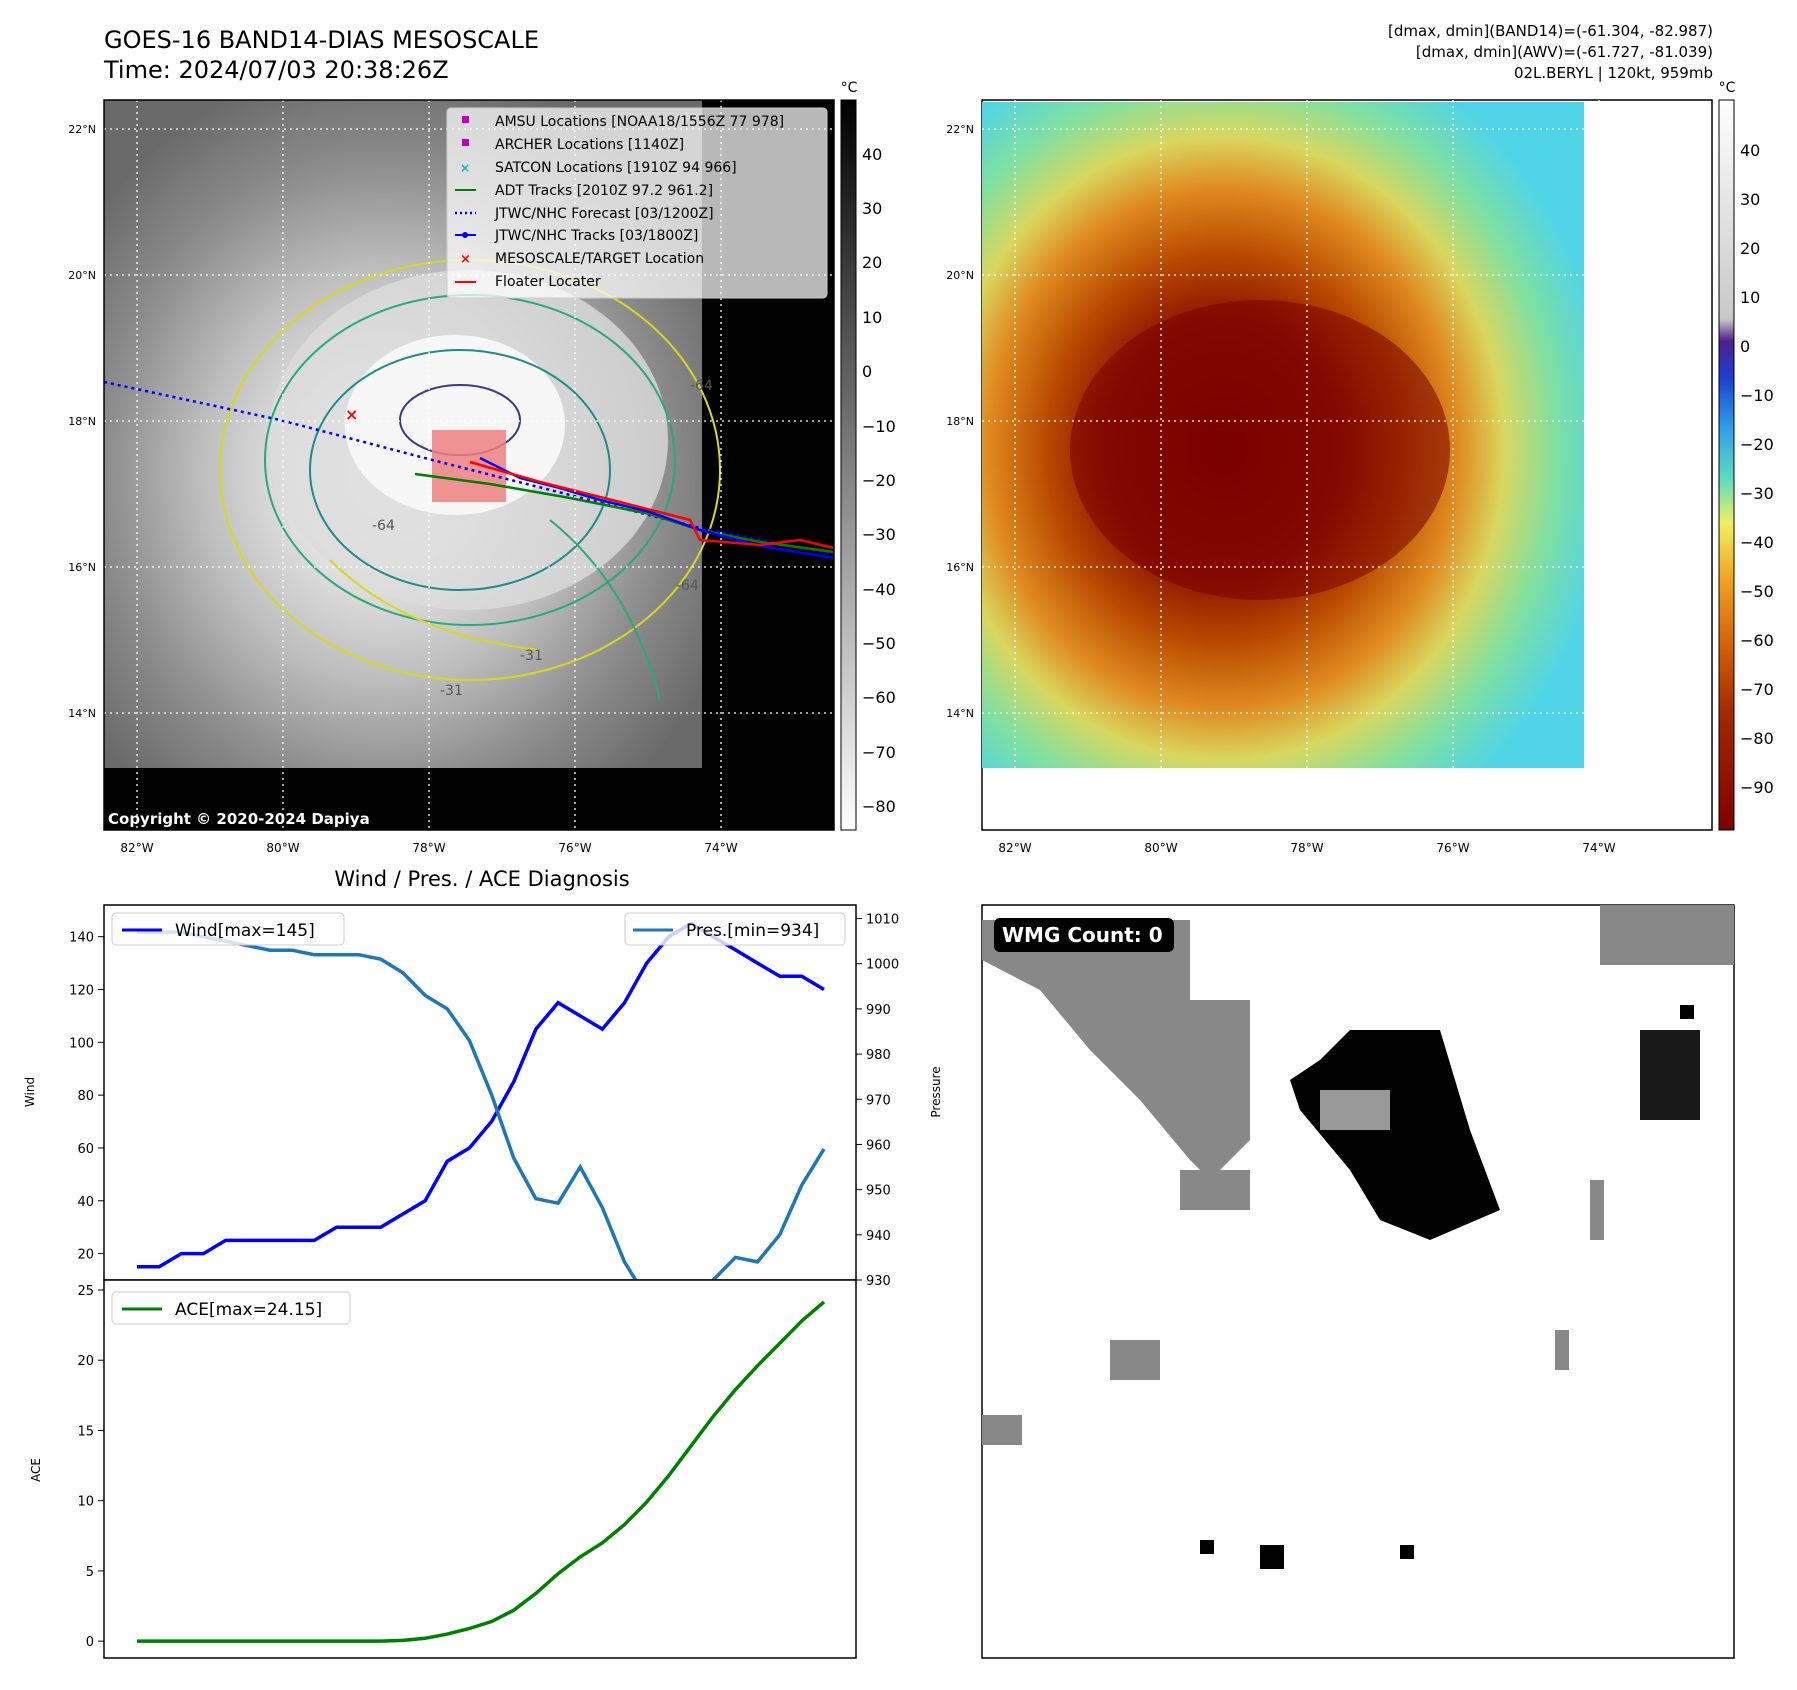 The width and height of the screenshot is (1797, 1690). I want to click on adt-track, so click(624, 513).